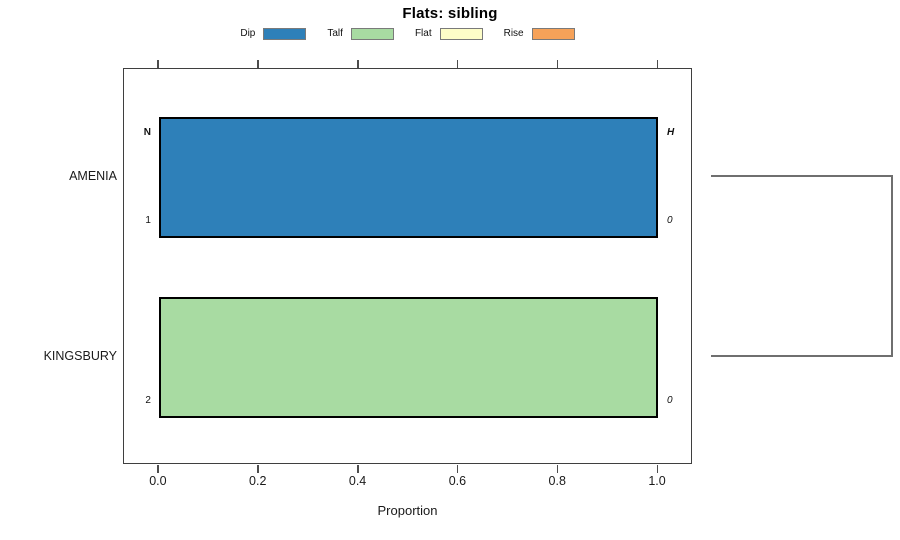  I want to click on y-axis-label: AMENIA, so click(93, 176).